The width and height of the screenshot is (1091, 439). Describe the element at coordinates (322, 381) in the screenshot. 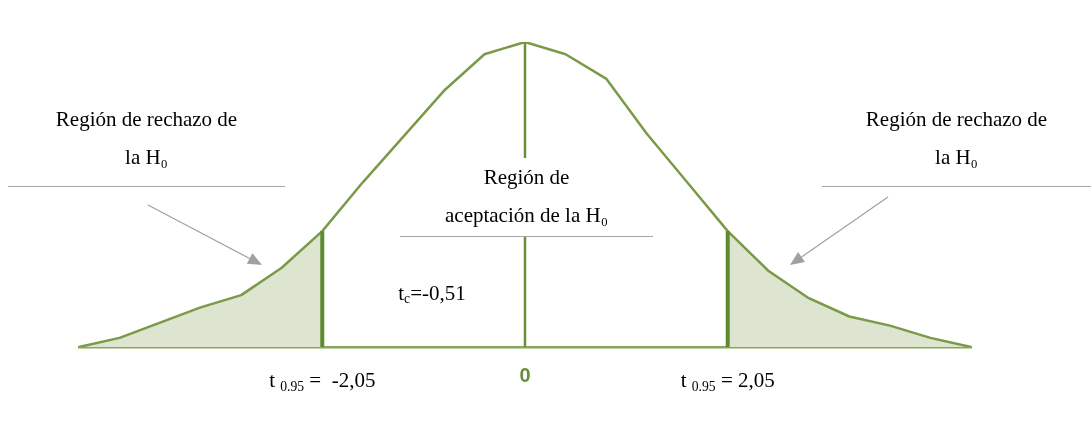

I see `x-tick-label: t 0.95 = -2,05` at that location.